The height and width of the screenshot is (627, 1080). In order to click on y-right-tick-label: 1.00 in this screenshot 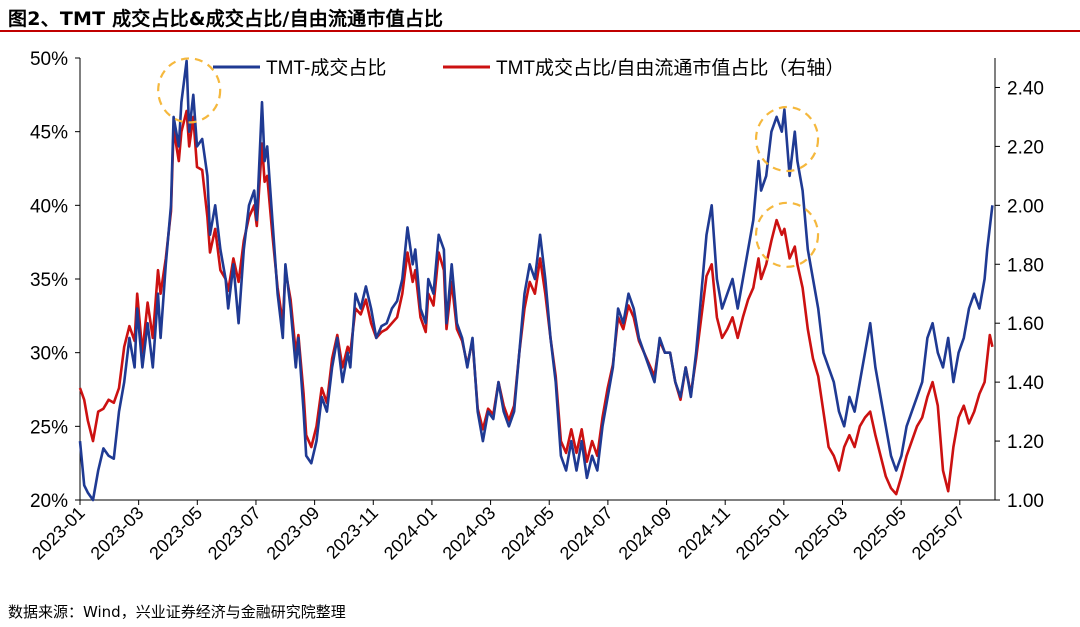, I will do `click(1025, 501)`.